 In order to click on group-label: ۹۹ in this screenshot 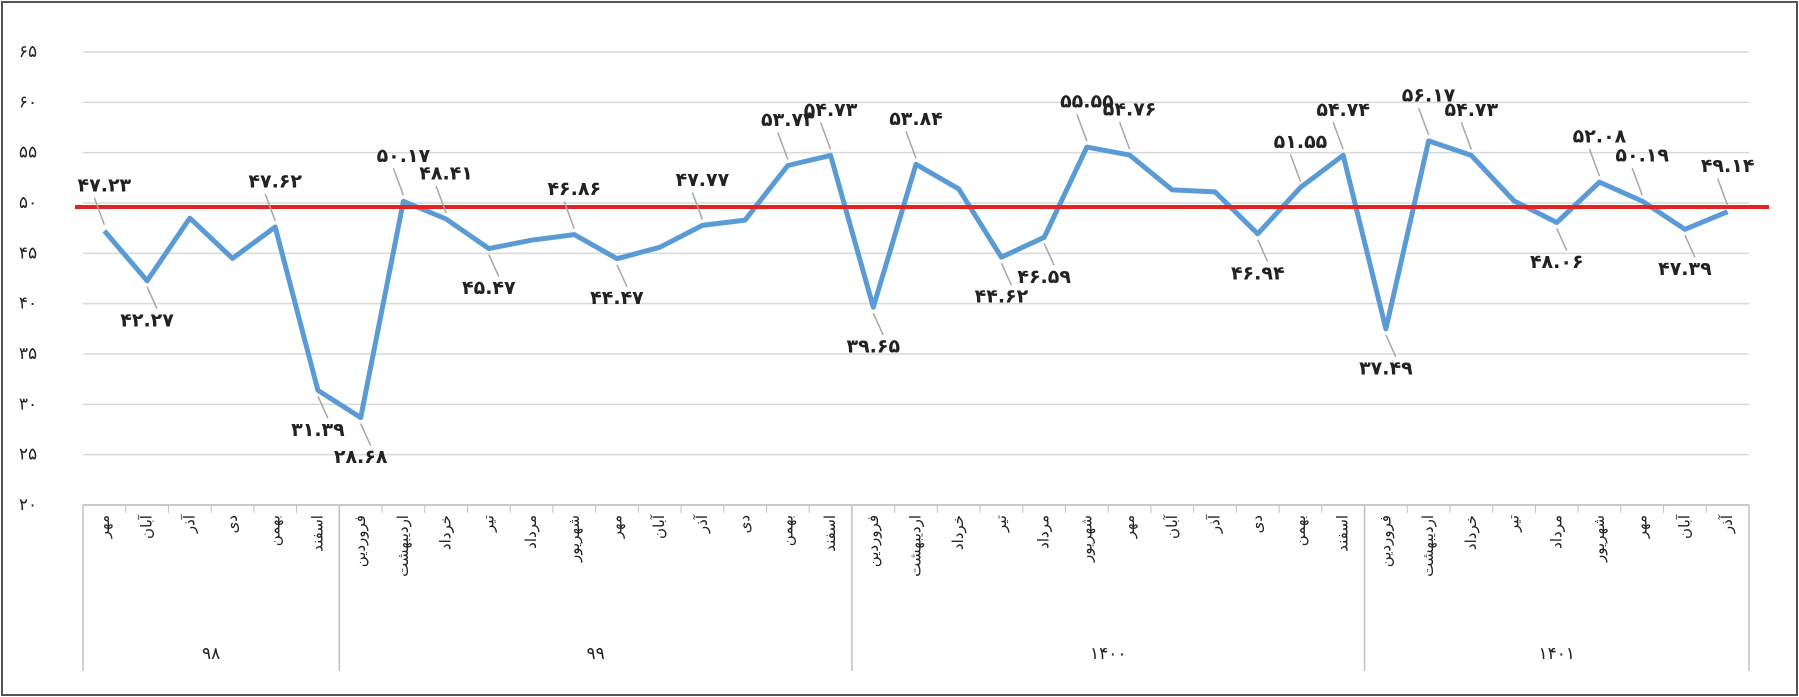, I will do `click(595, 654)`.